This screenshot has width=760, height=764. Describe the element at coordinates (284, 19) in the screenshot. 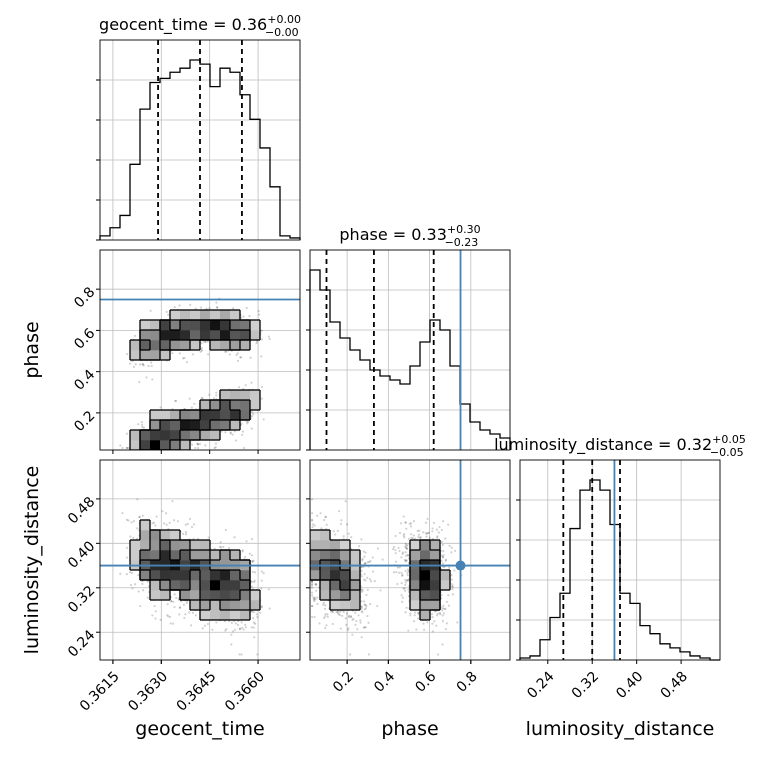

I see `title-plus: +0.00` at that location.